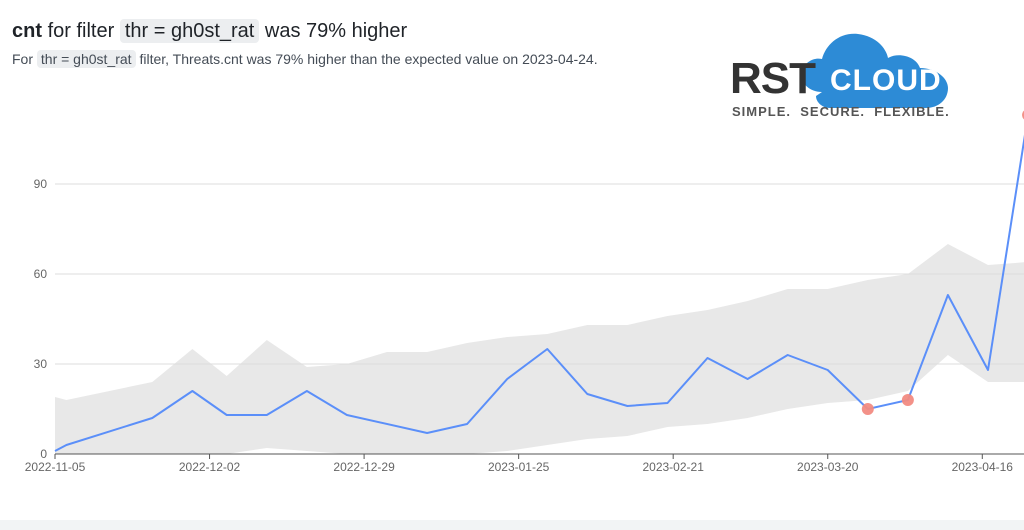 This screenshot has height=530, width=1024. What do you see at coordinates (189, 31) in the screenshot?
I see `filter-chip: thr = gh0st_rat` at bounding box center [189, 31].